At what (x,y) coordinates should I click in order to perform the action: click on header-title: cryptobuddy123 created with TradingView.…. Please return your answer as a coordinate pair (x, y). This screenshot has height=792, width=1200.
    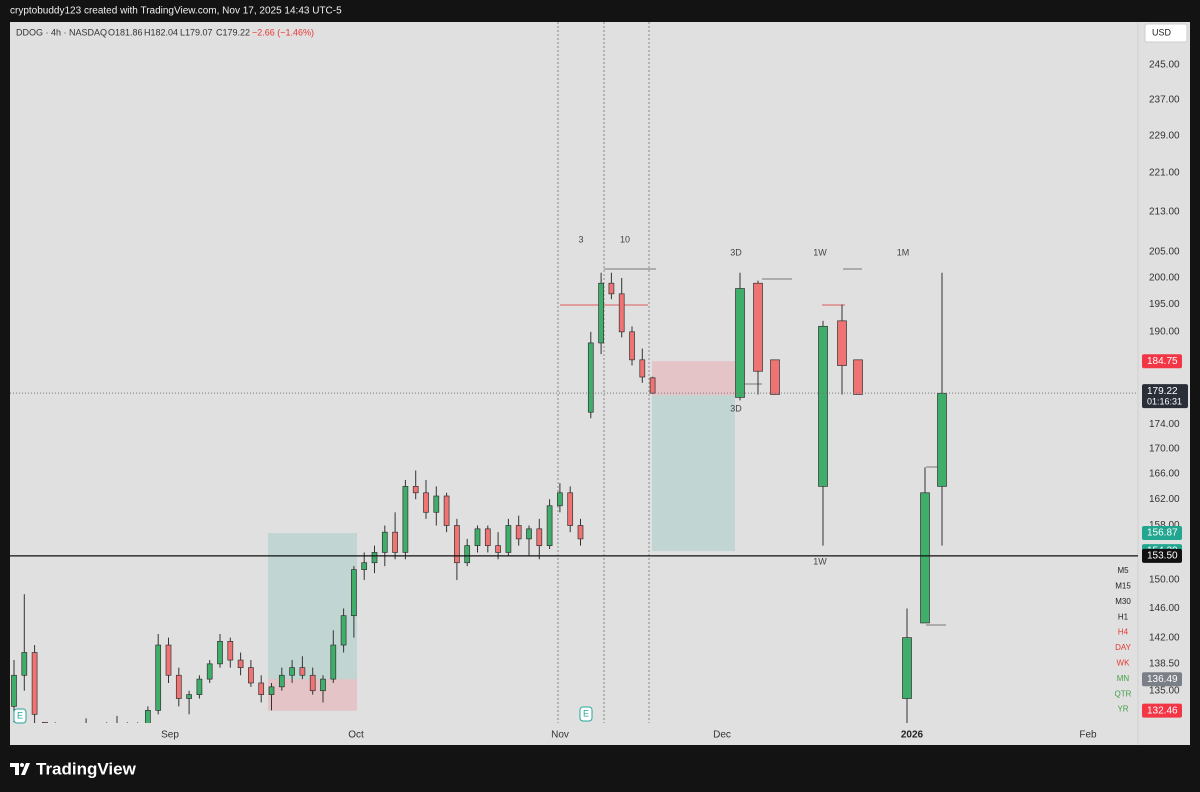
    Looking at the image, I should click on (176, 11).